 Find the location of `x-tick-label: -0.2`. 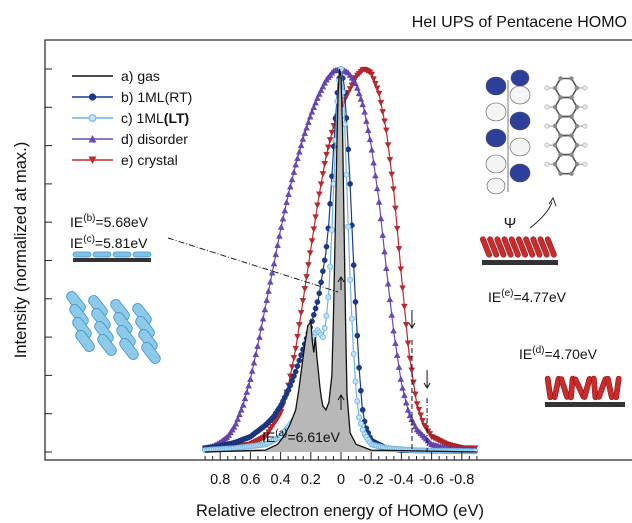

x-tick-label: -0.2 is located at coordinates (371, 480).